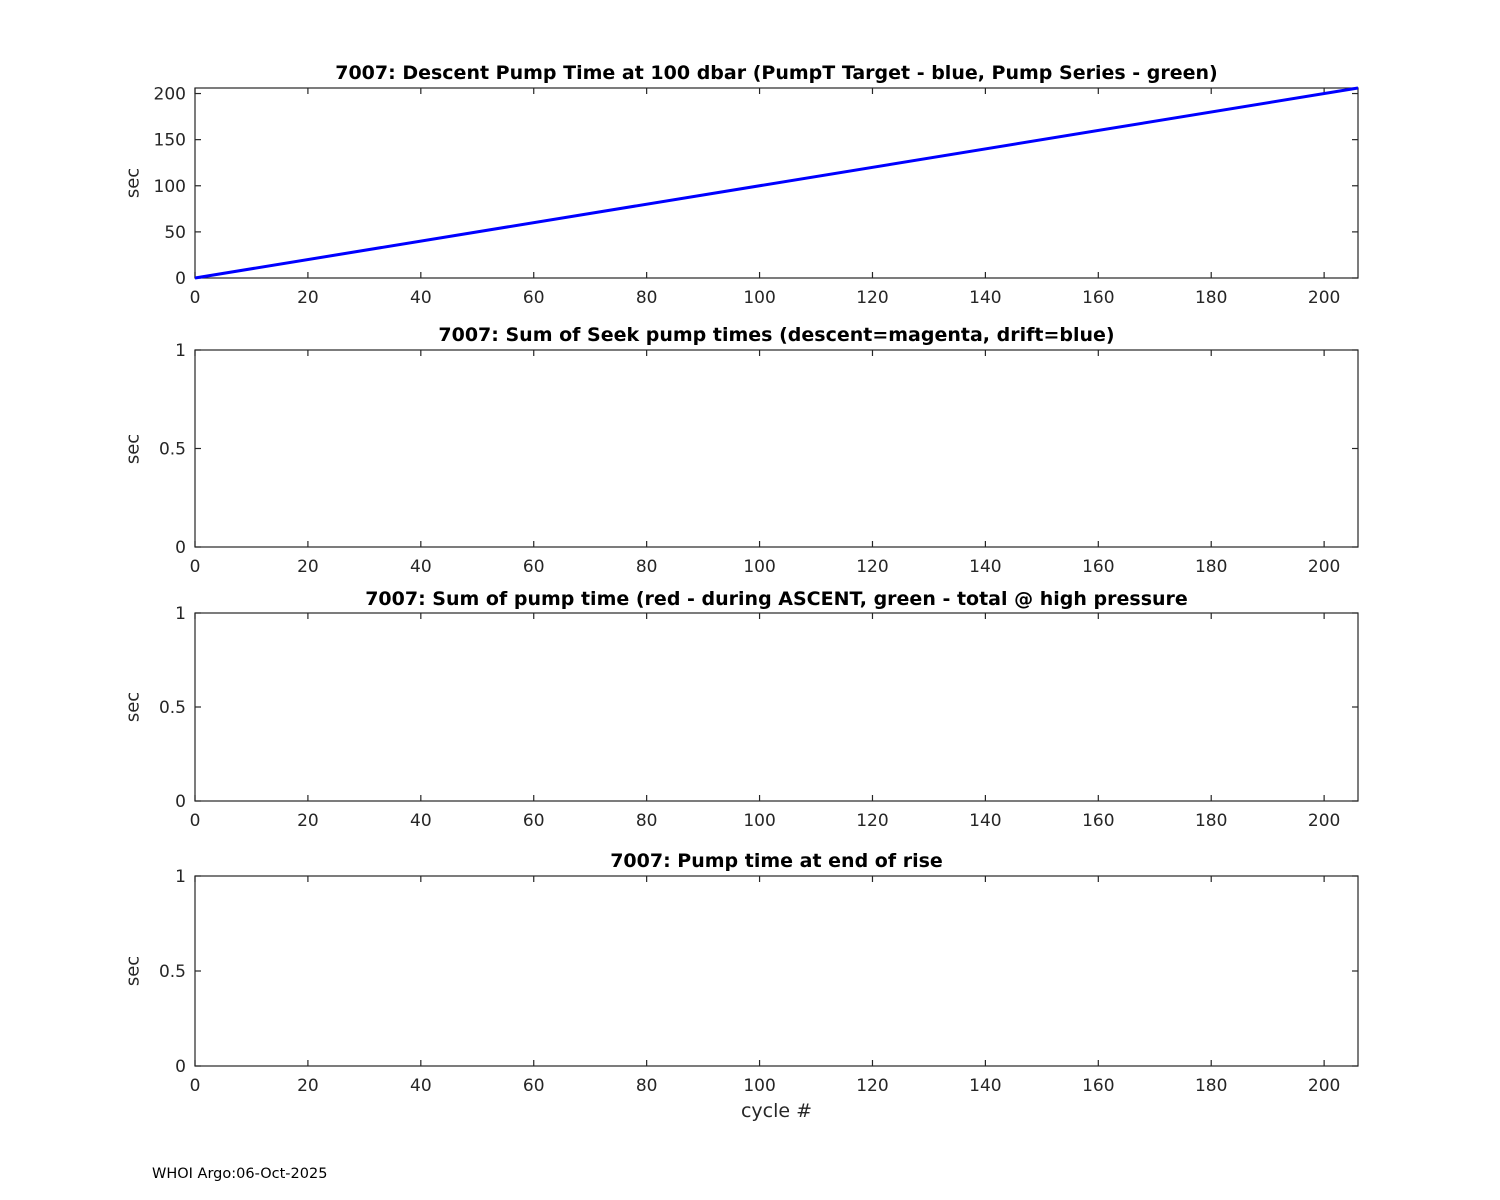 This screenshot has height=1200, width=1500. I want to click on y-tick-label: 100, so click(170, 187).